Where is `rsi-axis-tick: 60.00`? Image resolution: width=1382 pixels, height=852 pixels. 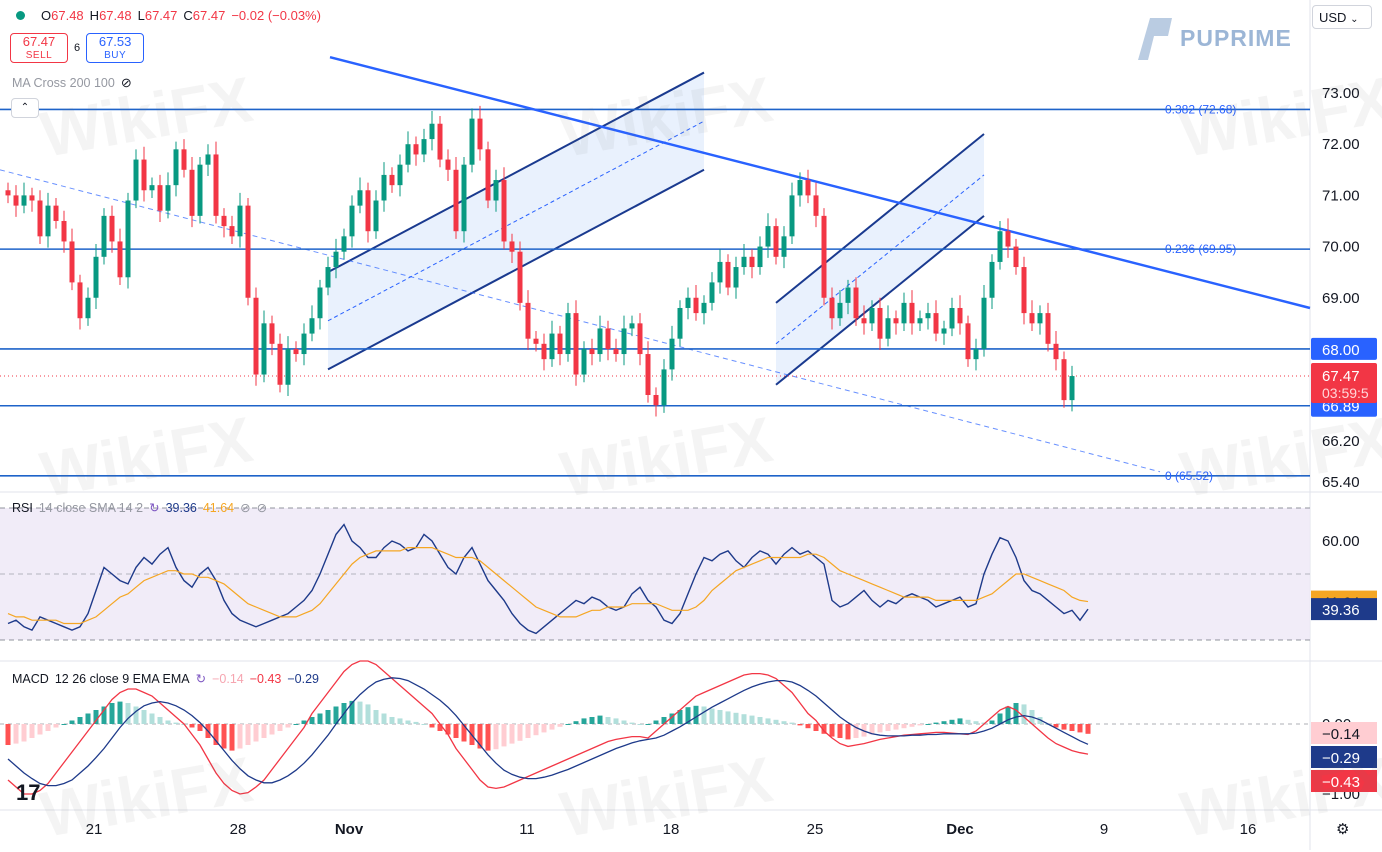 rsi-axis-tick: 60.00 is located at coordinates (1341, 541).